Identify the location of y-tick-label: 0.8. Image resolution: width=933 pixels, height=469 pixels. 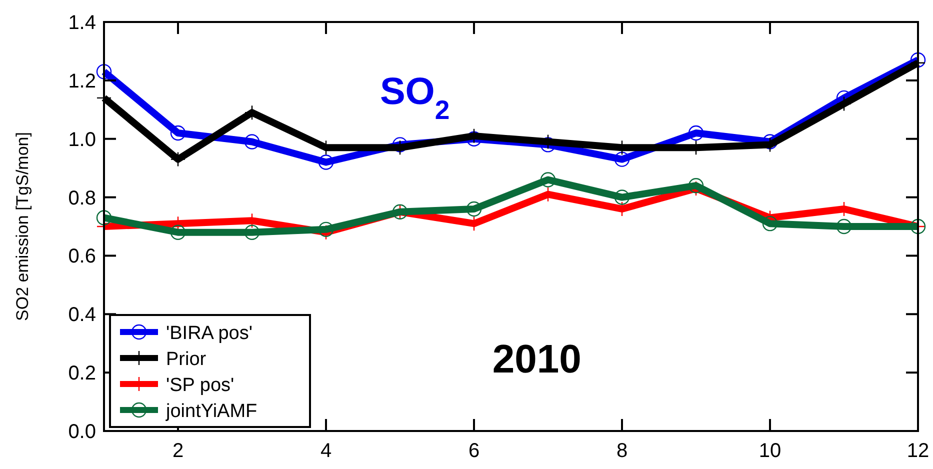
(82, 198).